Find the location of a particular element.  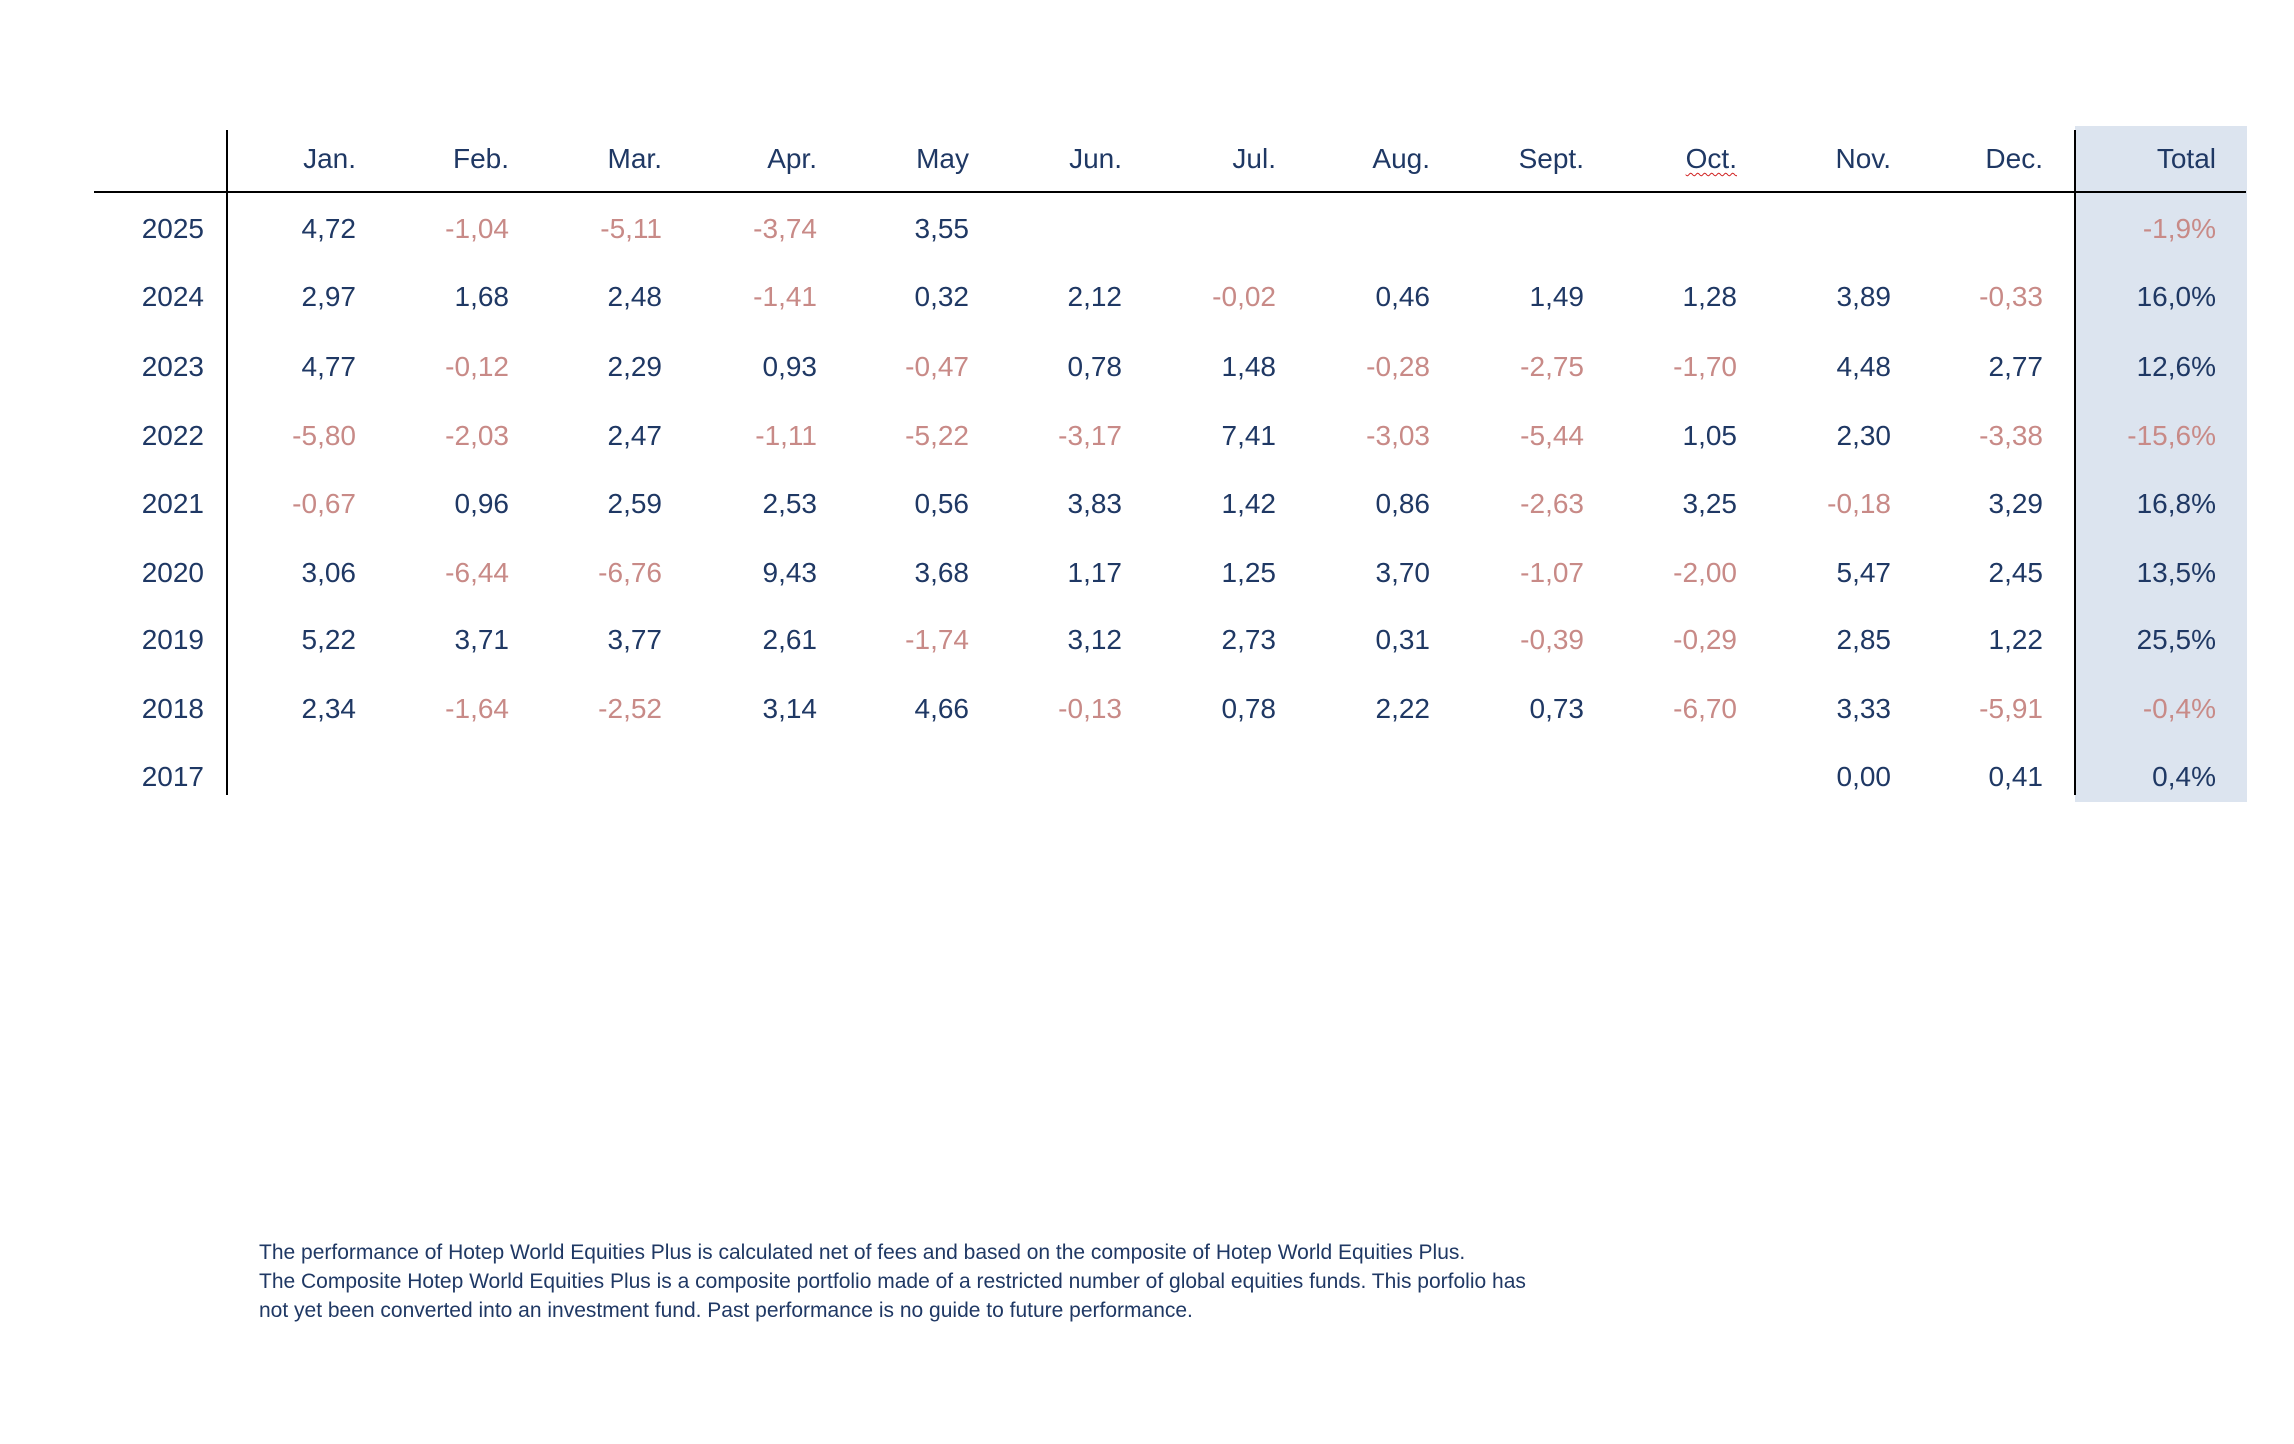

return-cell: -3,17 is located at coordinates (1090, 435).